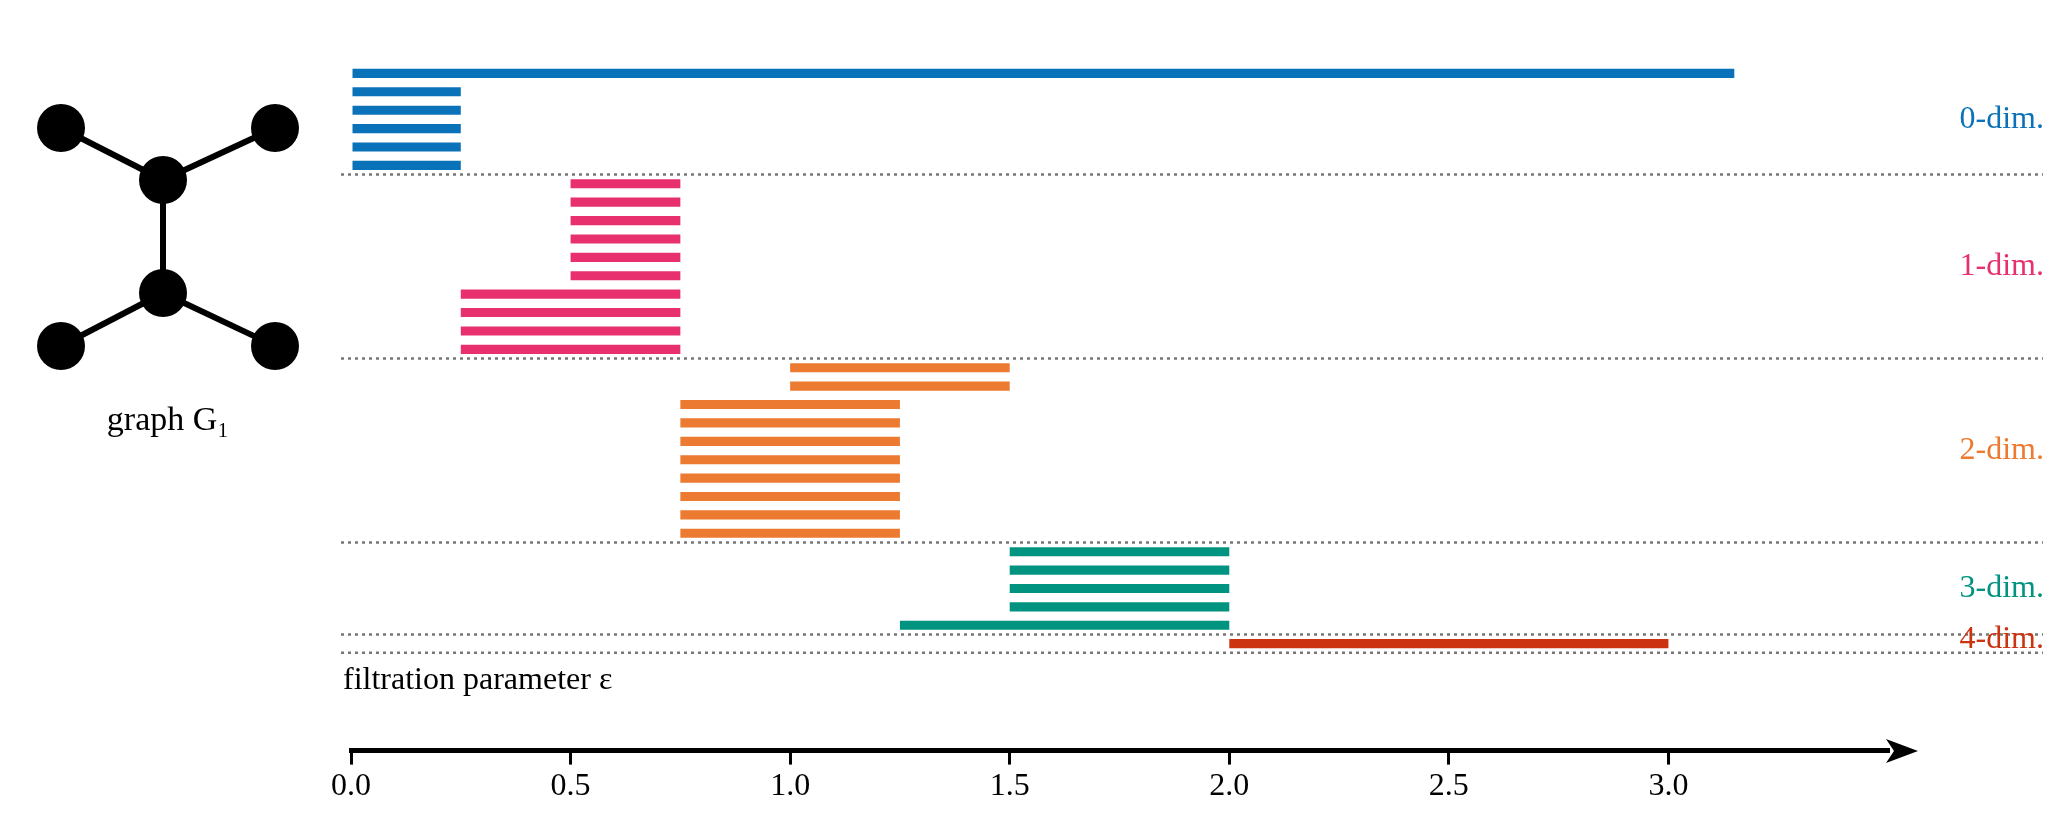 The image size is (2070, 821). What do you see at coordinates (2001, 585) in the screenshot?
I see `text: 3-dim.` at bounding box center [2001, 585].